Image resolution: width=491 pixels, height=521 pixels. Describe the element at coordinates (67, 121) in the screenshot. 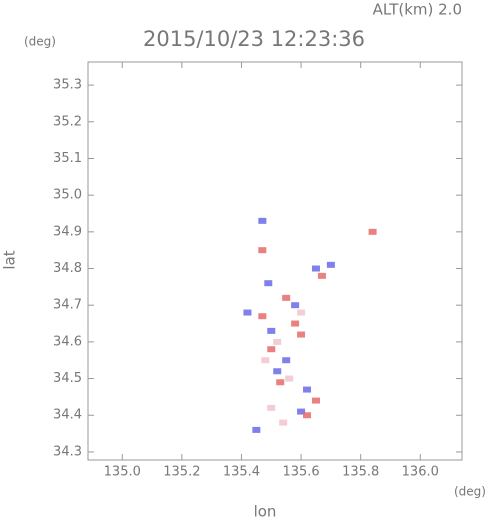

I see `y-tick-label: 35.2` at that location.